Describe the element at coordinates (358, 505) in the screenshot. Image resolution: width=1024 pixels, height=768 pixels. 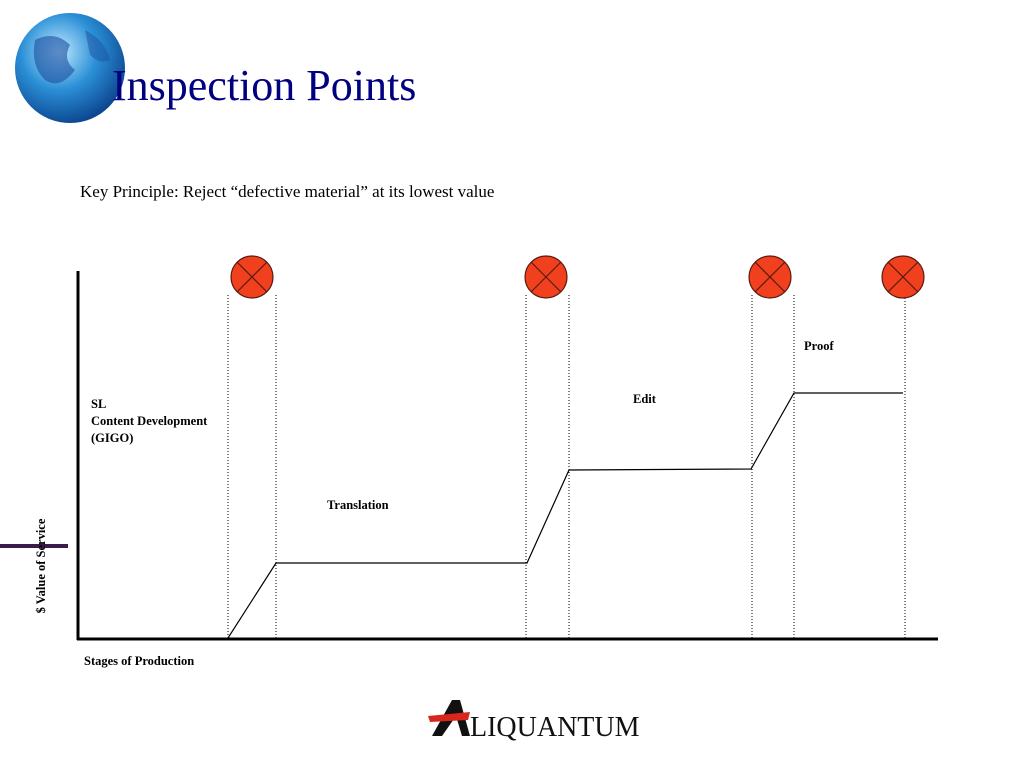
I see `stage-label: Translation` at that location.